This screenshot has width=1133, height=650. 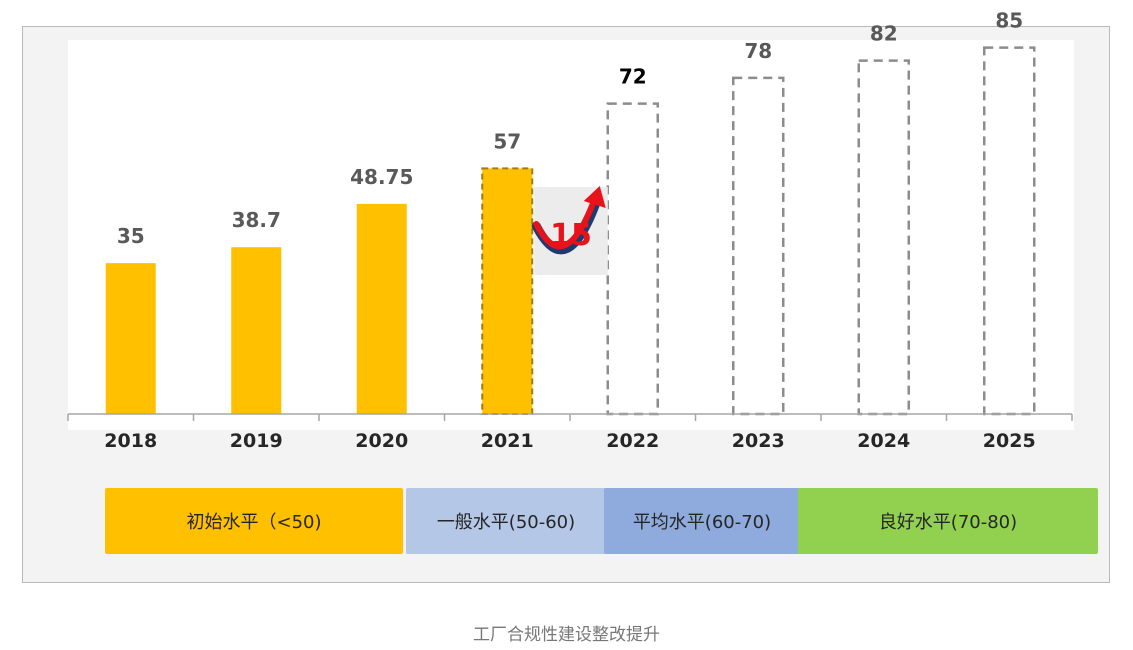 What do you see at coordinates (758, 51) in the screenshot?
I see `value-label-2023: 78` at bounding box center [758, 51].